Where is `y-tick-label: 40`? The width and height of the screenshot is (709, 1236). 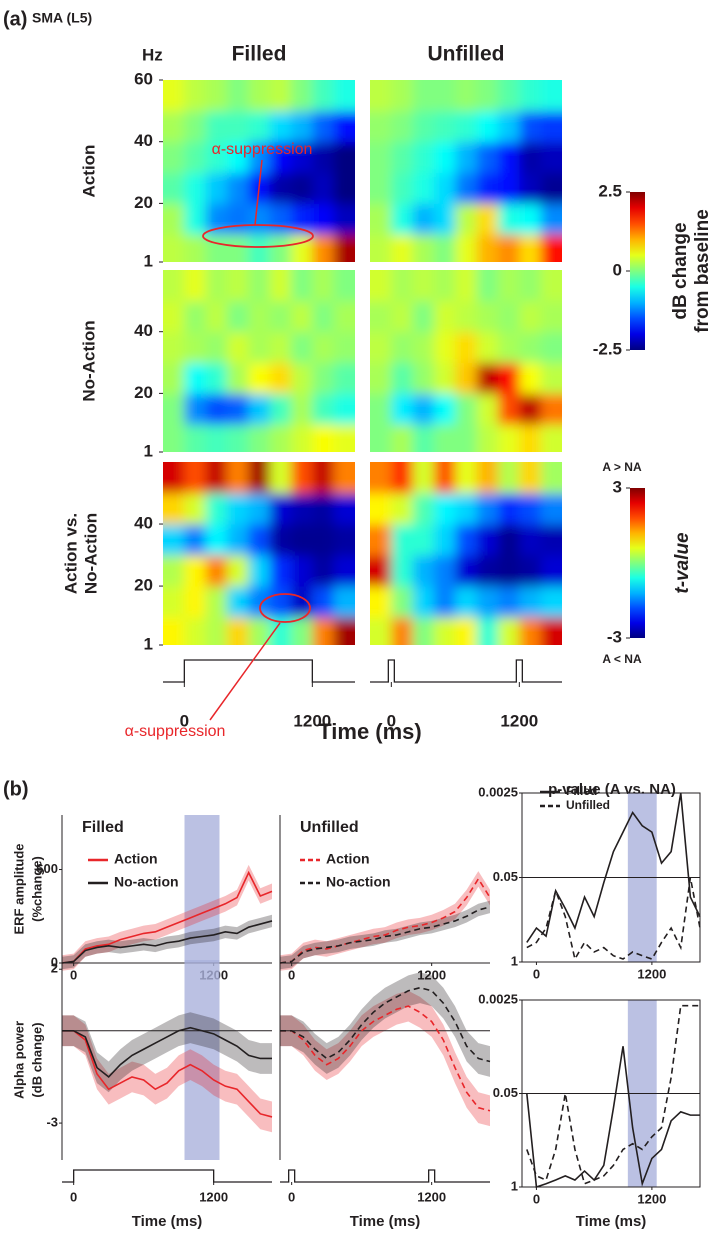 y-tick-label: 40 is located at coordinates (143, 330).